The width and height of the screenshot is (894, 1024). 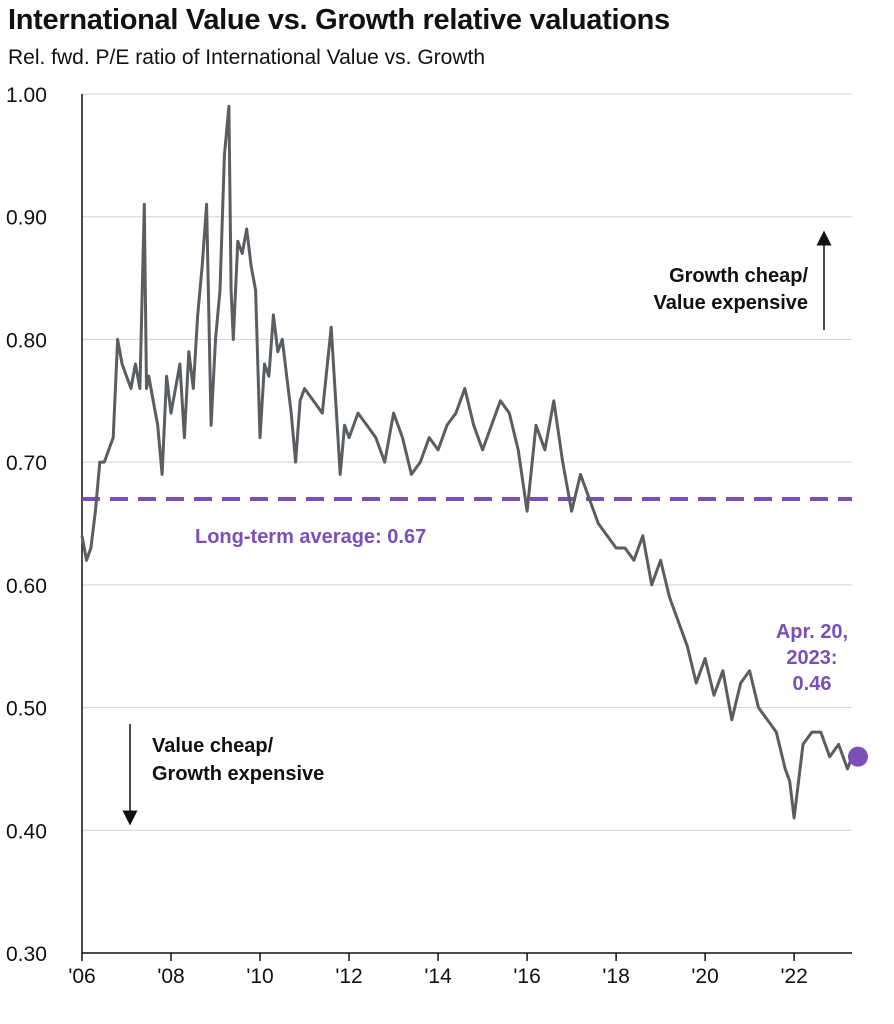 What do you see at coordinates (812, 684) in the screenshot?
I see `latest-value-label: 0.46` at bounding box center [812, 684].